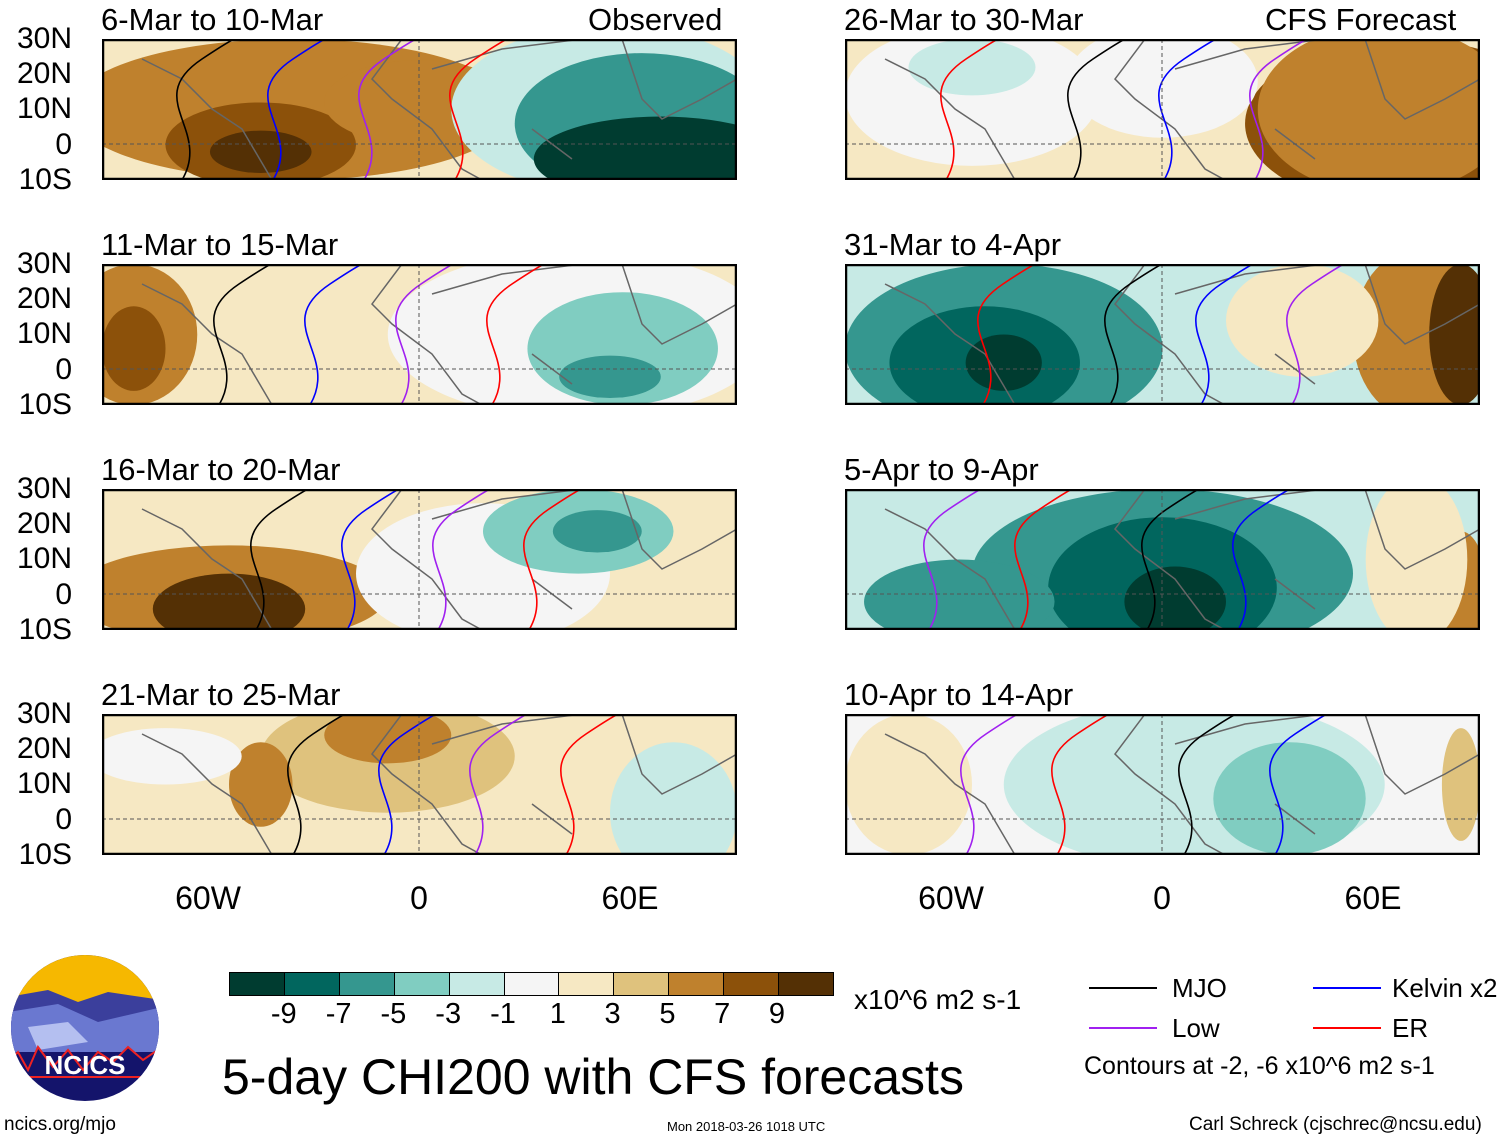 Image resolution: width=1510 pixels, height=1142 pixels. Describe the element at coordinates (746, 1126) in the screenshot. I see `timestamp: Mon 2018-03-26 1018 UTC` at that location.